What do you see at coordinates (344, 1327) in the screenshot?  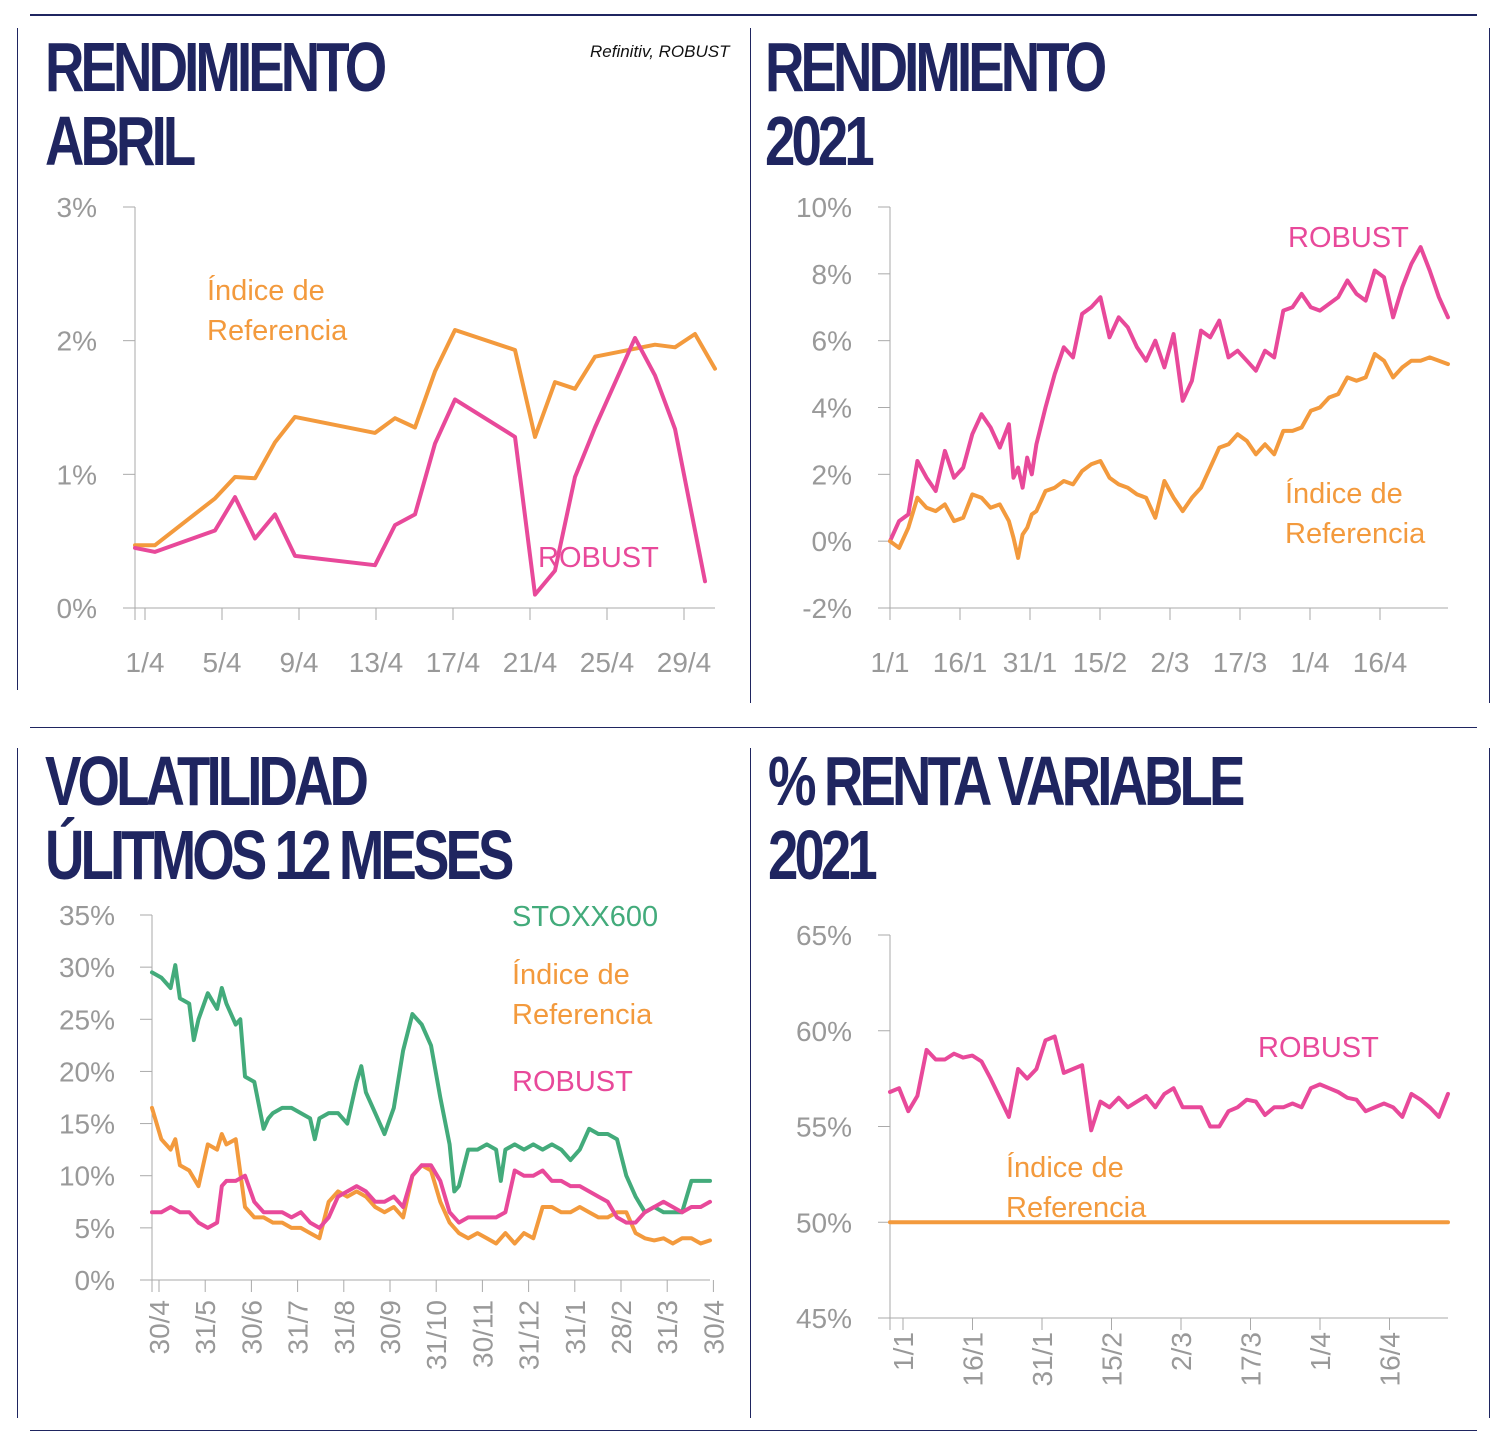 I see `x-tick-label: 31/8` at bounding box center [344, 1327].